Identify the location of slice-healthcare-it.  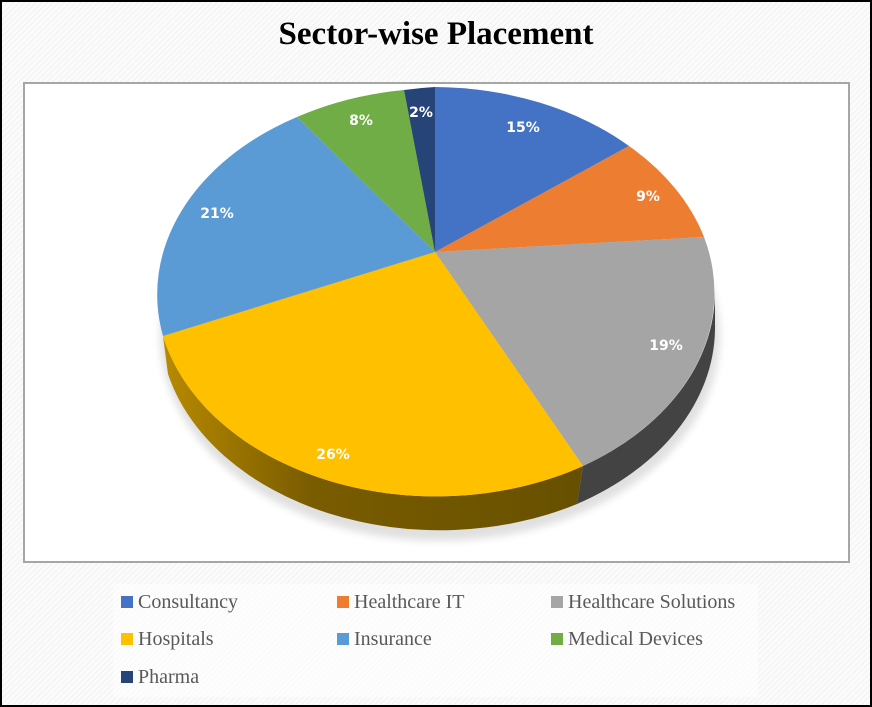
(569, 199).